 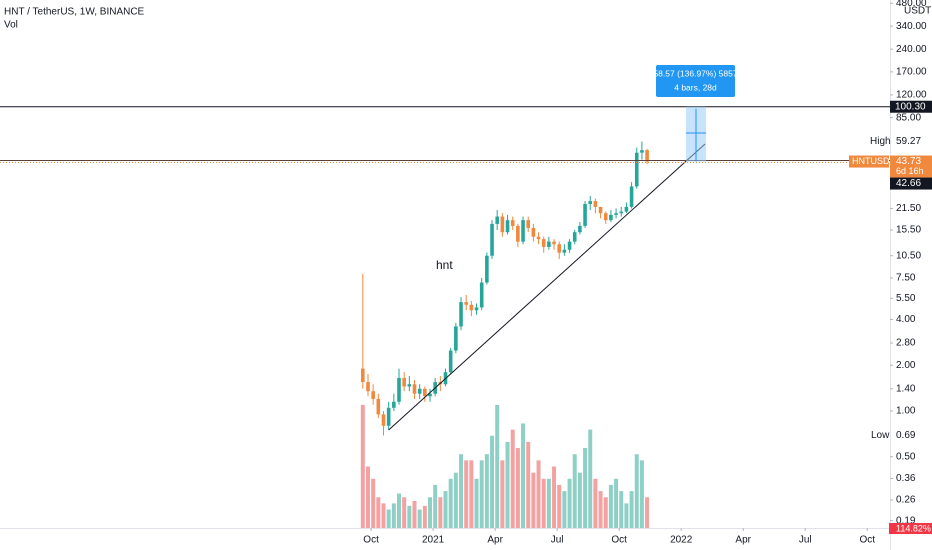 What do you see at coordinates (695, 81) in the screenshot?
I see `measure-label-box` at bounding box center [695, 81].